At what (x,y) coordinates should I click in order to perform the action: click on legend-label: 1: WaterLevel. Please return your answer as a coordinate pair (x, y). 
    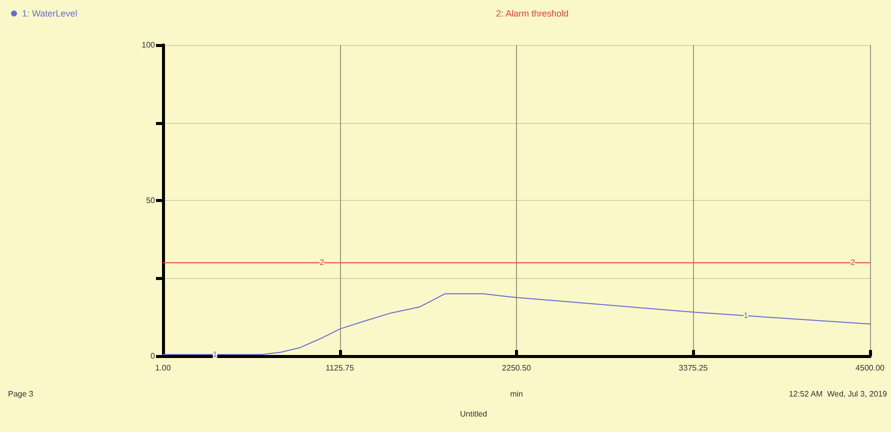
    Looking at the image, I should click on (50, 13).